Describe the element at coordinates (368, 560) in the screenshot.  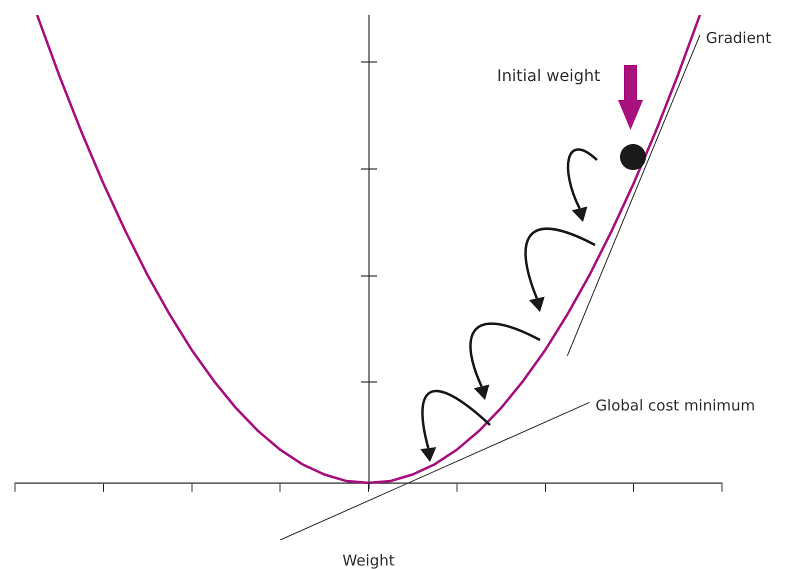
I see `x-axis-title: Weight` at that location.